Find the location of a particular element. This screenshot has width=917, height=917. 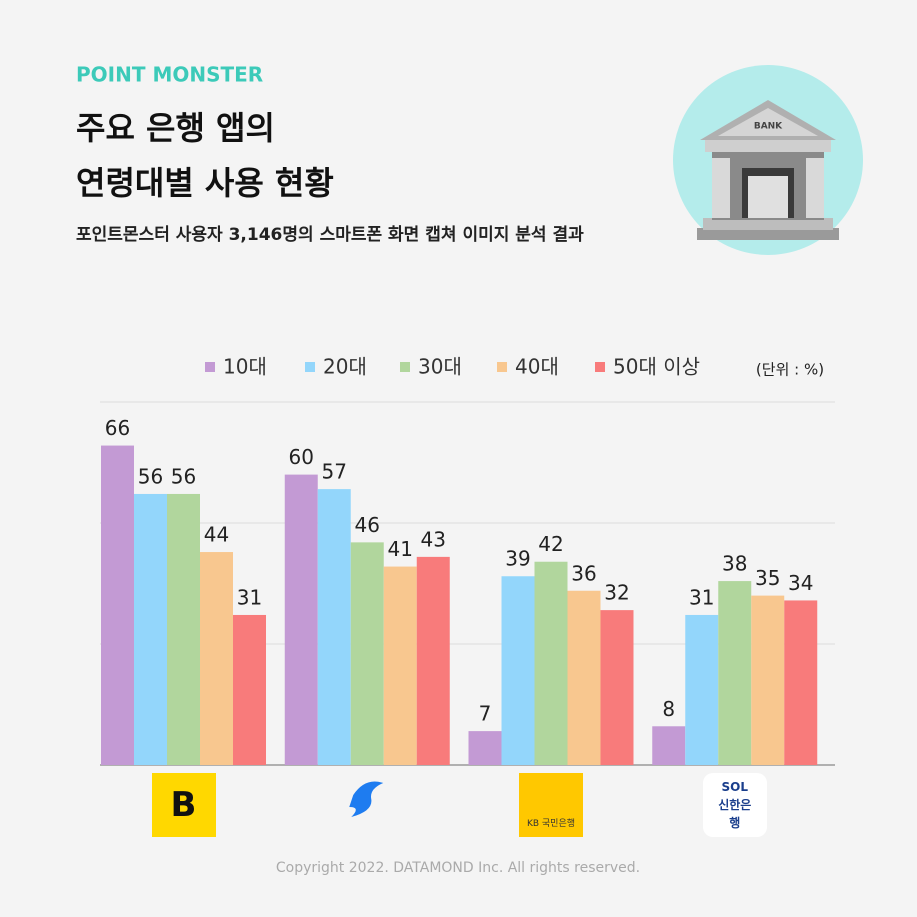

category-logo: SOL 신한은행 is located at coordinates (734, 805).